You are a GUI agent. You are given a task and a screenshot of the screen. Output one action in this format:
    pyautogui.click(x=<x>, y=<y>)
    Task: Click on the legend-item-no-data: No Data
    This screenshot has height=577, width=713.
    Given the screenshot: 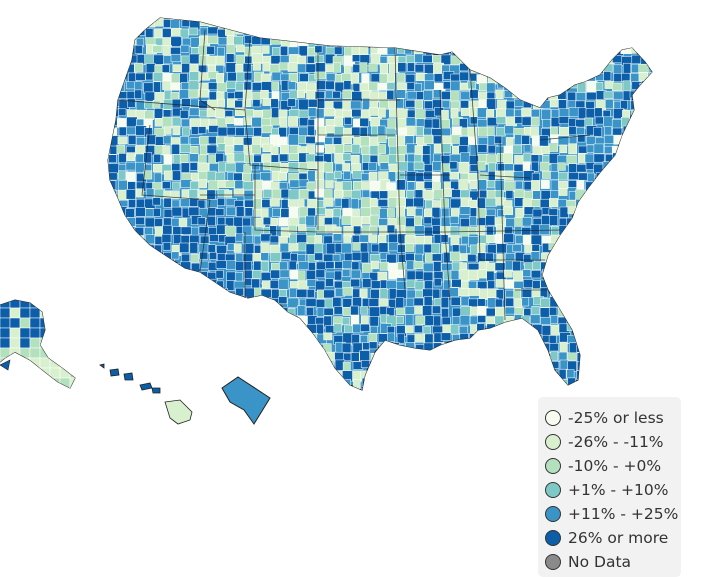 What is the action you would take?
    pyautogui.click(x=613, y=562)
    